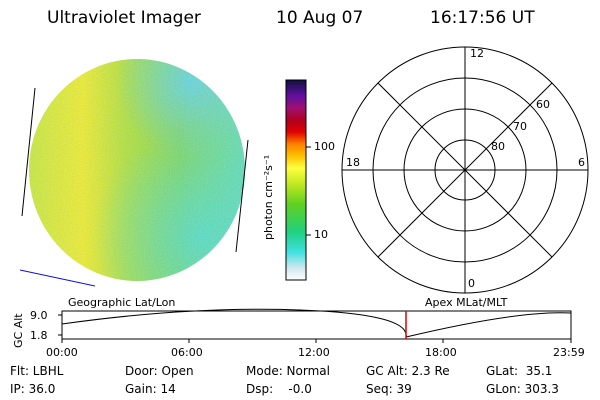 The width and height of the screenshot is (600, 400). What do you see at coordinates (353, 162) in the screenshot?
I see `mlt-label-18: 18` at bounding box center [353, 162].